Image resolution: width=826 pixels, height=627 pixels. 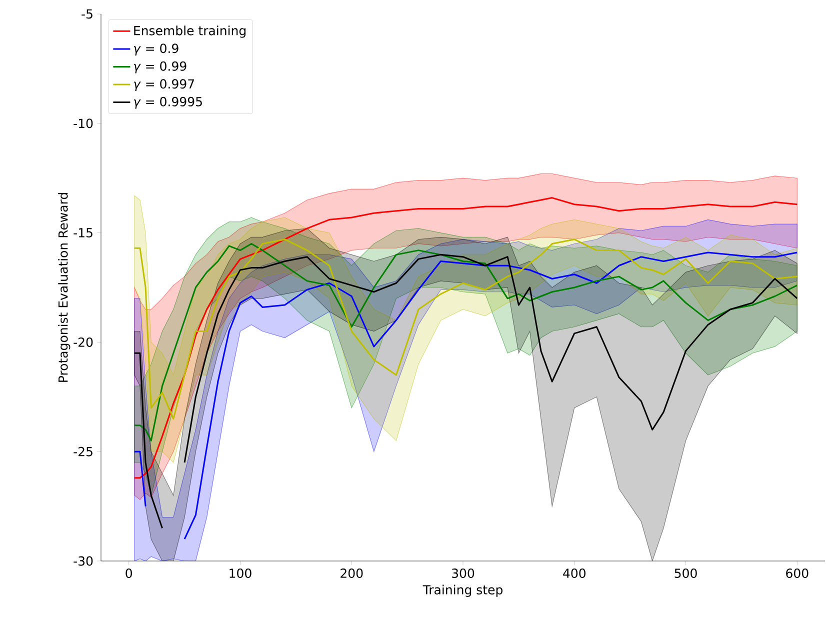 What do you see at coordinates (164, 85) in the screenshot?
I see `legend-label: γ = 0.997` at bounding box center [164, 85].